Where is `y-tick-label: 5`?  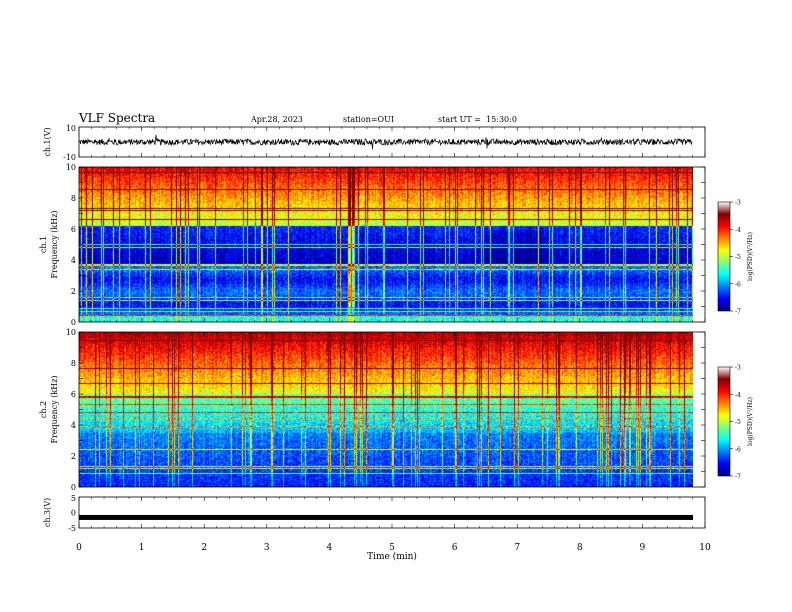 y-tick-label: 5 is located at coordinates (73, 498).